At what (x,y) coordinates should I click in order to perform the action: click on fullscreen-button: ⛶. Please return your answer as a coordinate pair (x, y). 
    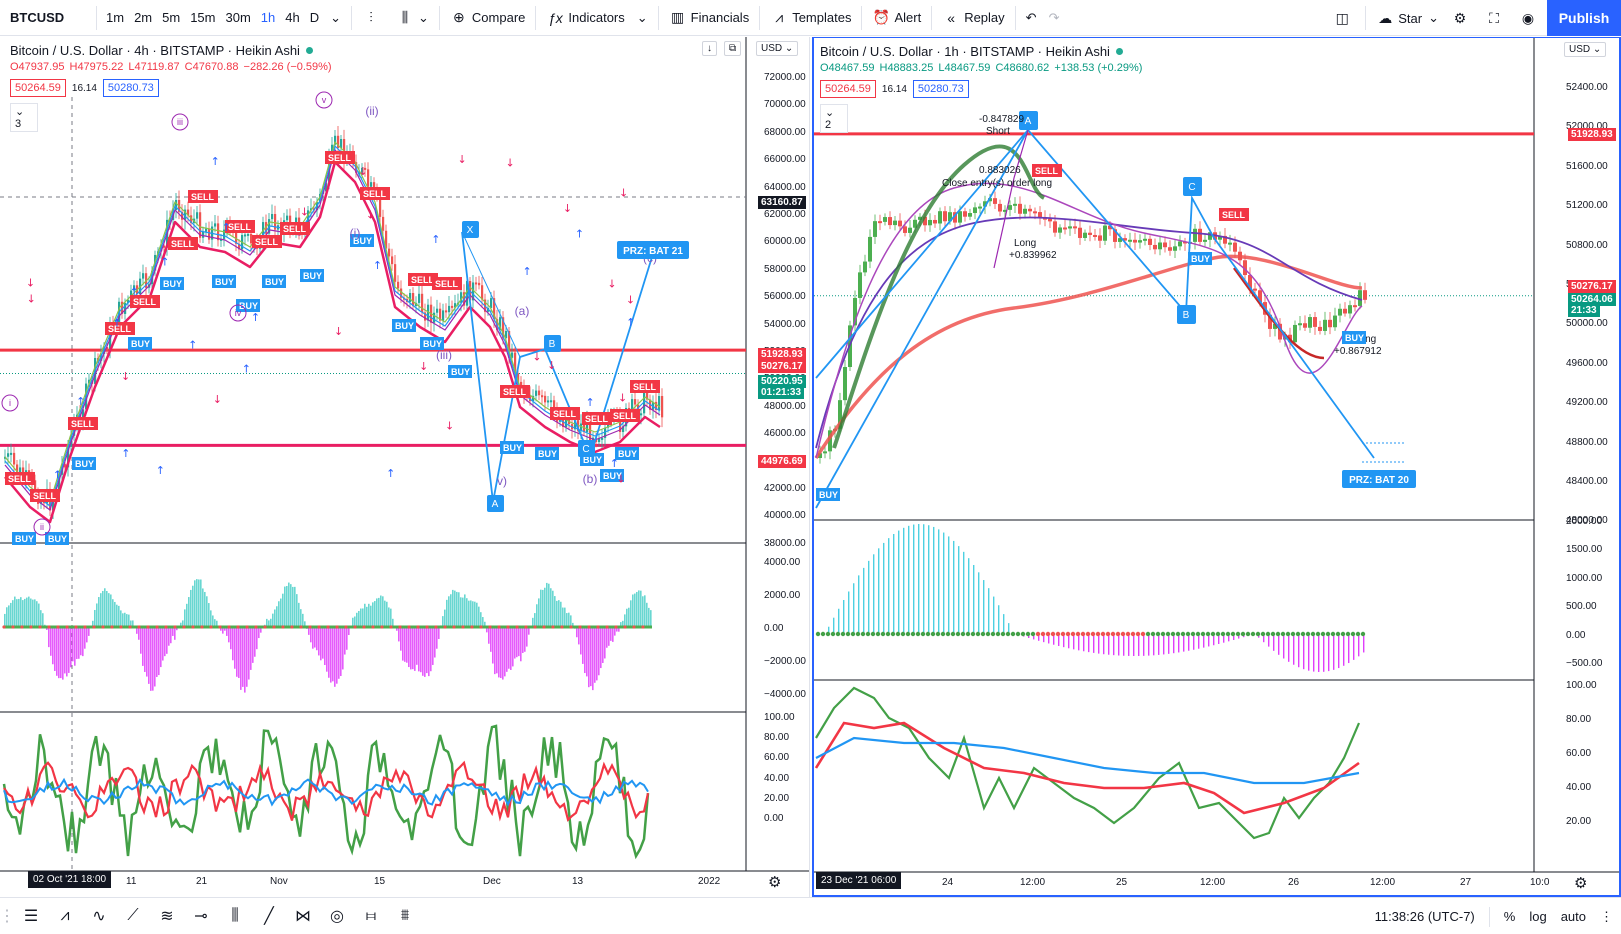
    Looking at the image, I should click on (1496, 18).